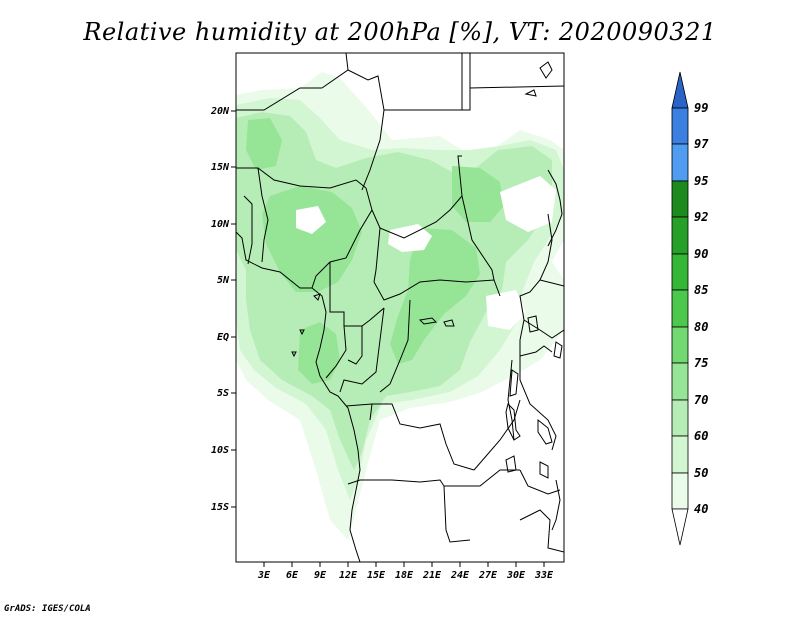 This screenshot has height=618, width=800. I want to click on colorbar, so click(680, 308).